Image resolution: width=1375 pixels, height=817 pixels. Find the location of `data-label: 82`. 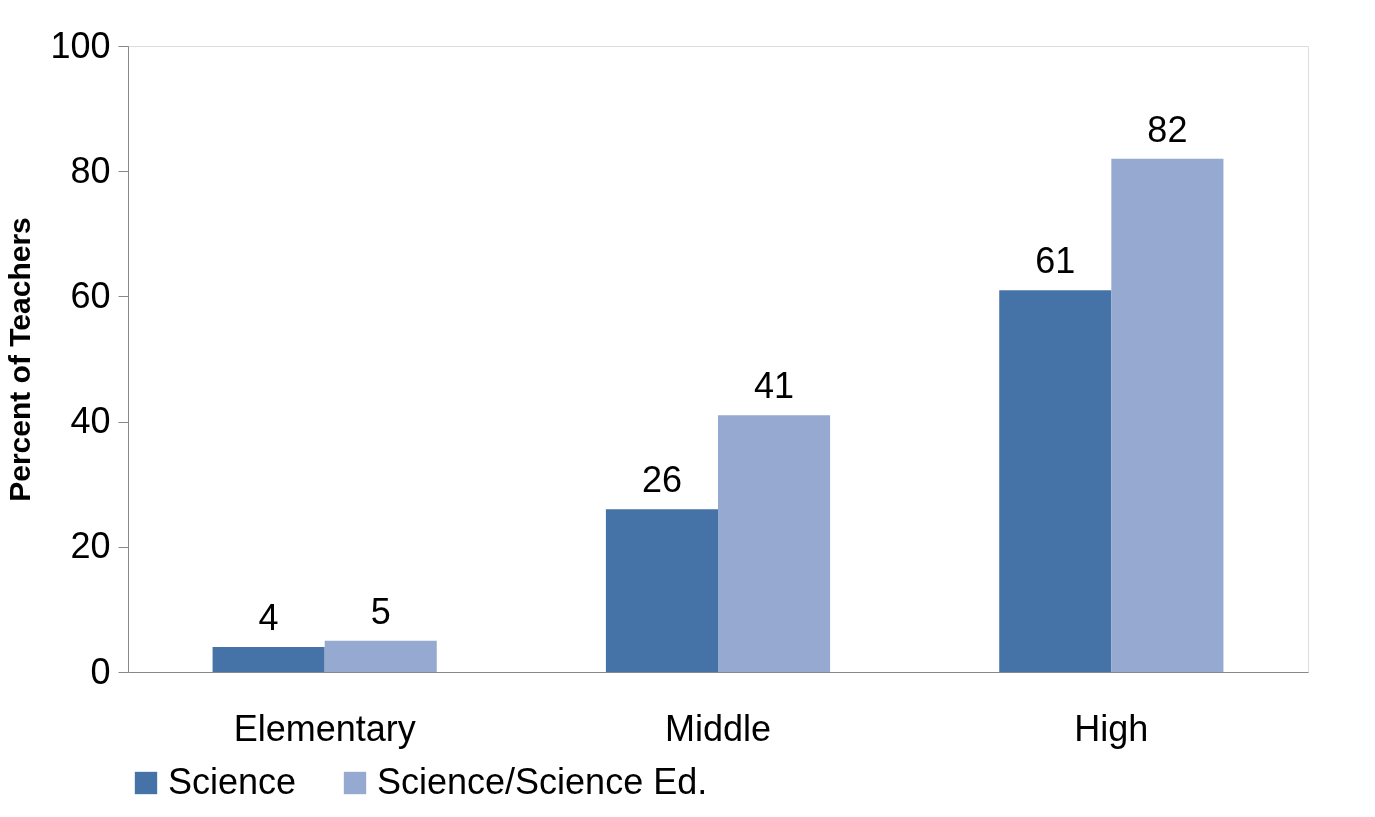

data-label: 82 is located at coordinates (1167, 129).